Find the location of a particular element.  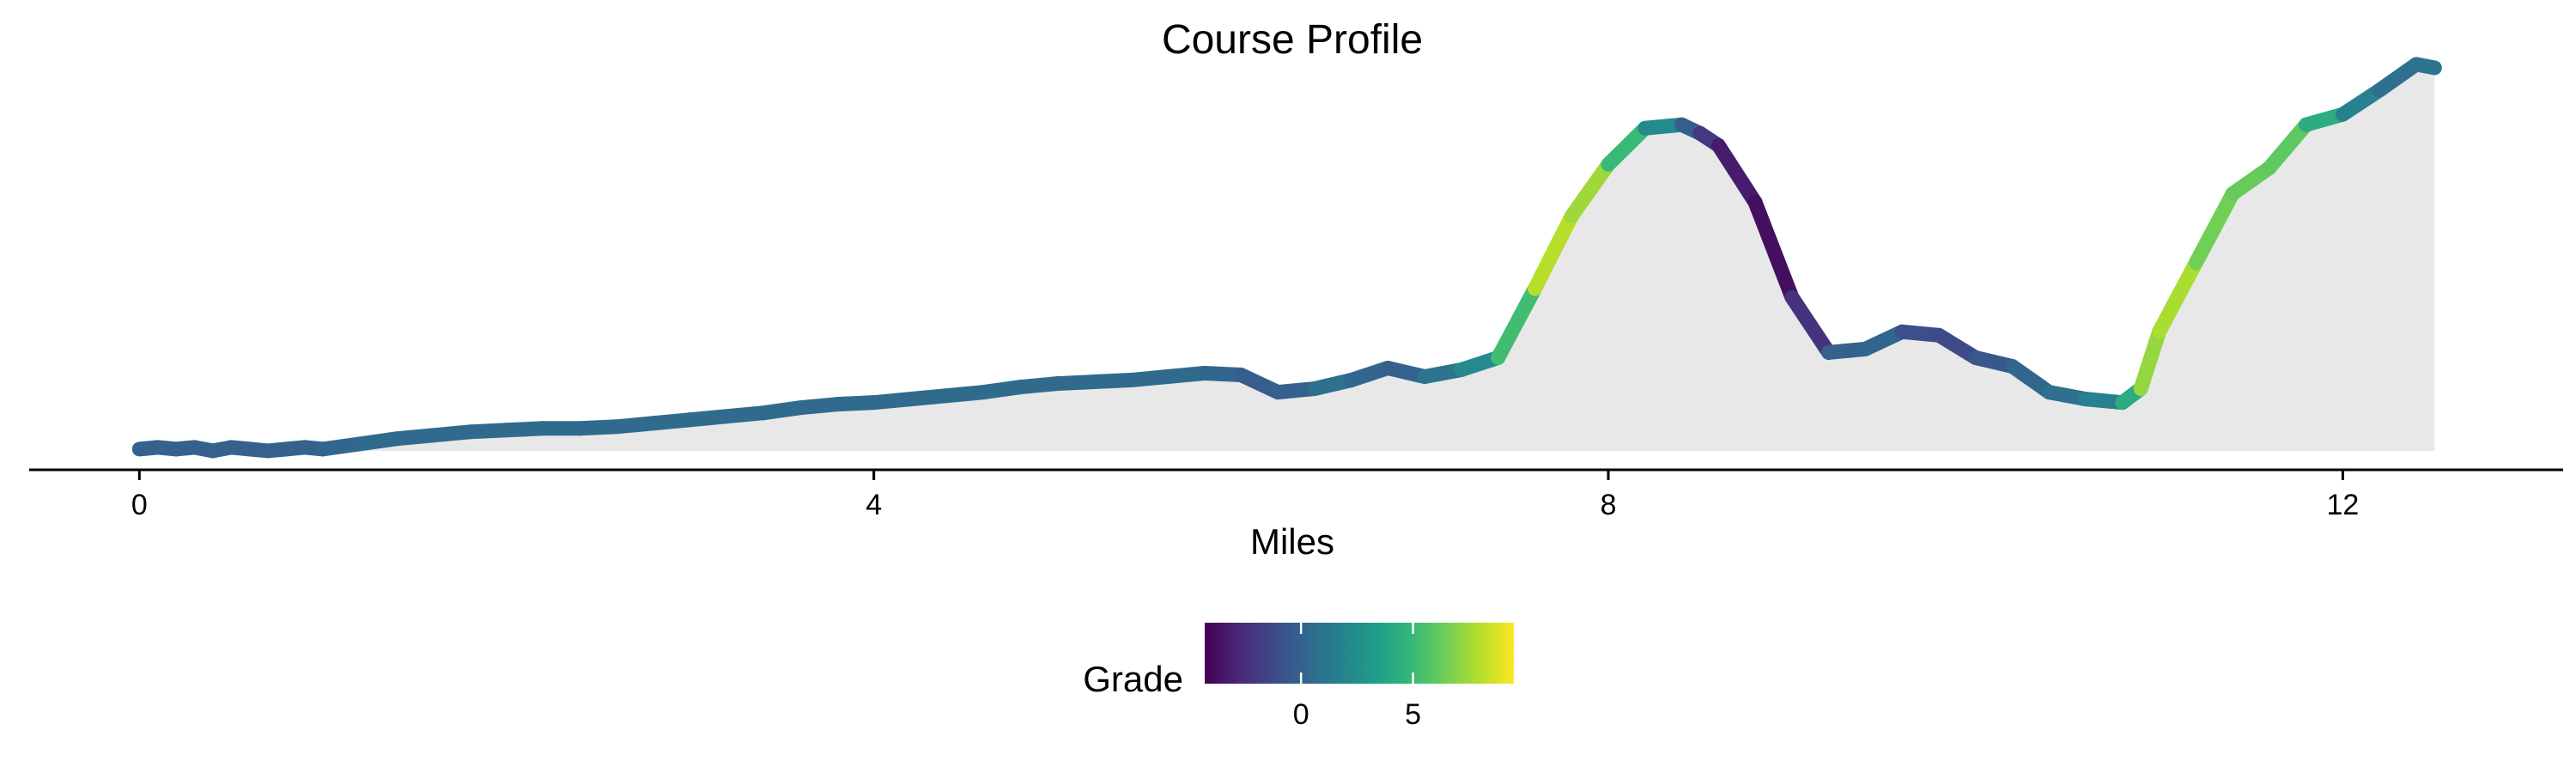

x-tick-label: 4 is located at coordinates (874, 505).